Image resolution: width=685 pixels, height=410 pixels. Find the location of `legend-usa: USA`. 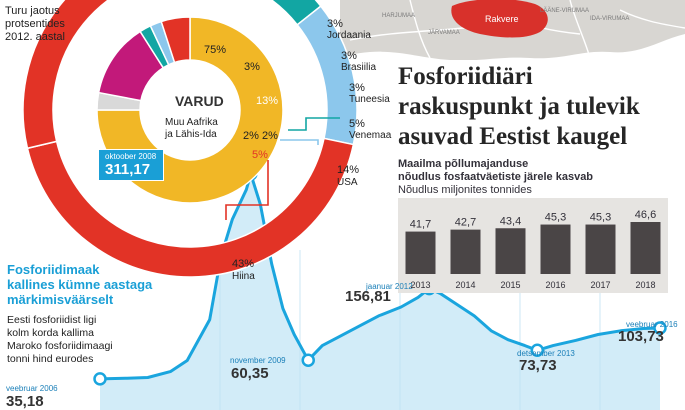

legend-usa: USA is located at coordinates (347, 182).